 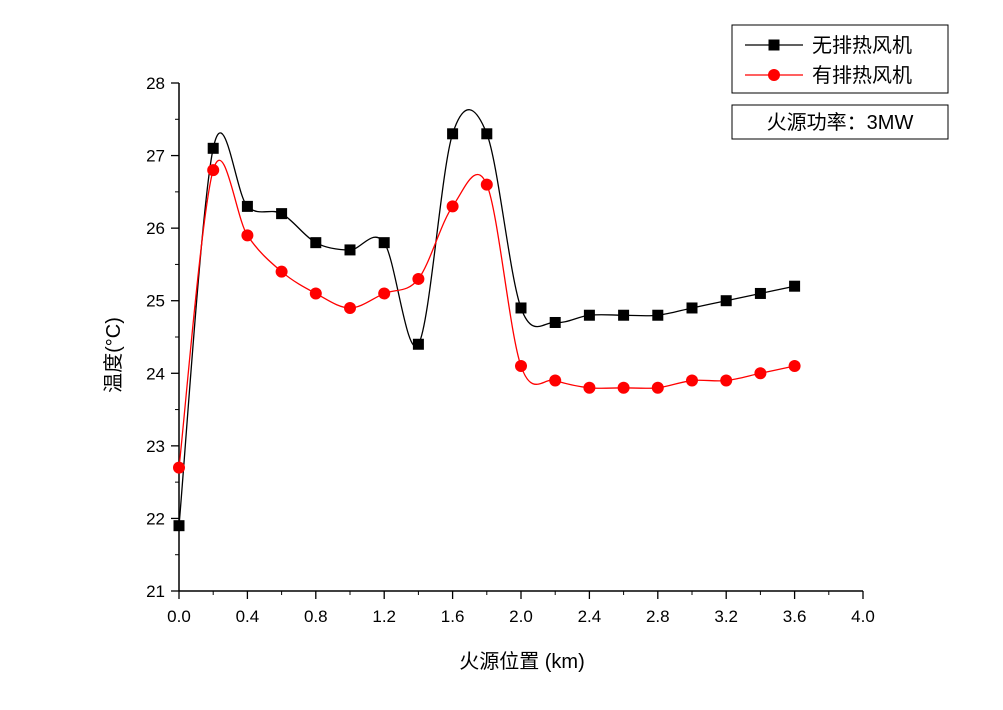 I want to click on x-tick-label: 0.0, so click(x=179, y=616).